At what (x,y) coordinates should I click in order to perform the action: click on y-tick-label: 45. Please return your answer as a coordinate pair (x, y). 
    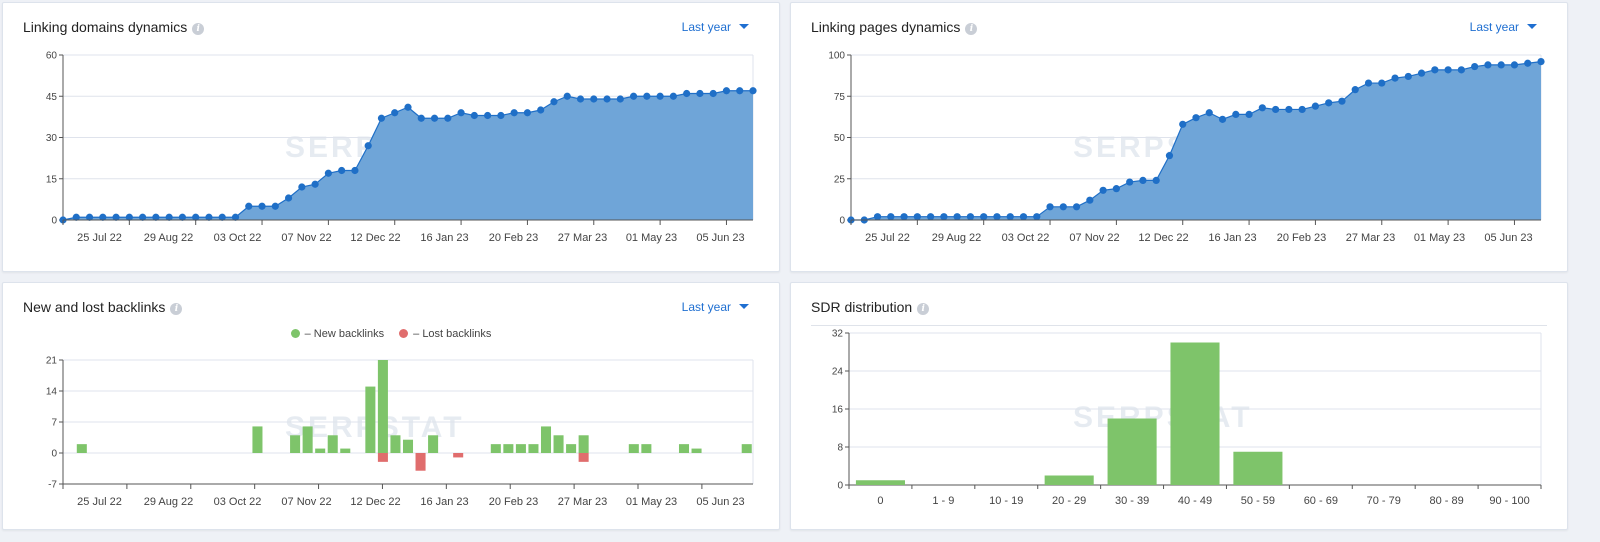
    Looking at the image, I should click on (52, 97).